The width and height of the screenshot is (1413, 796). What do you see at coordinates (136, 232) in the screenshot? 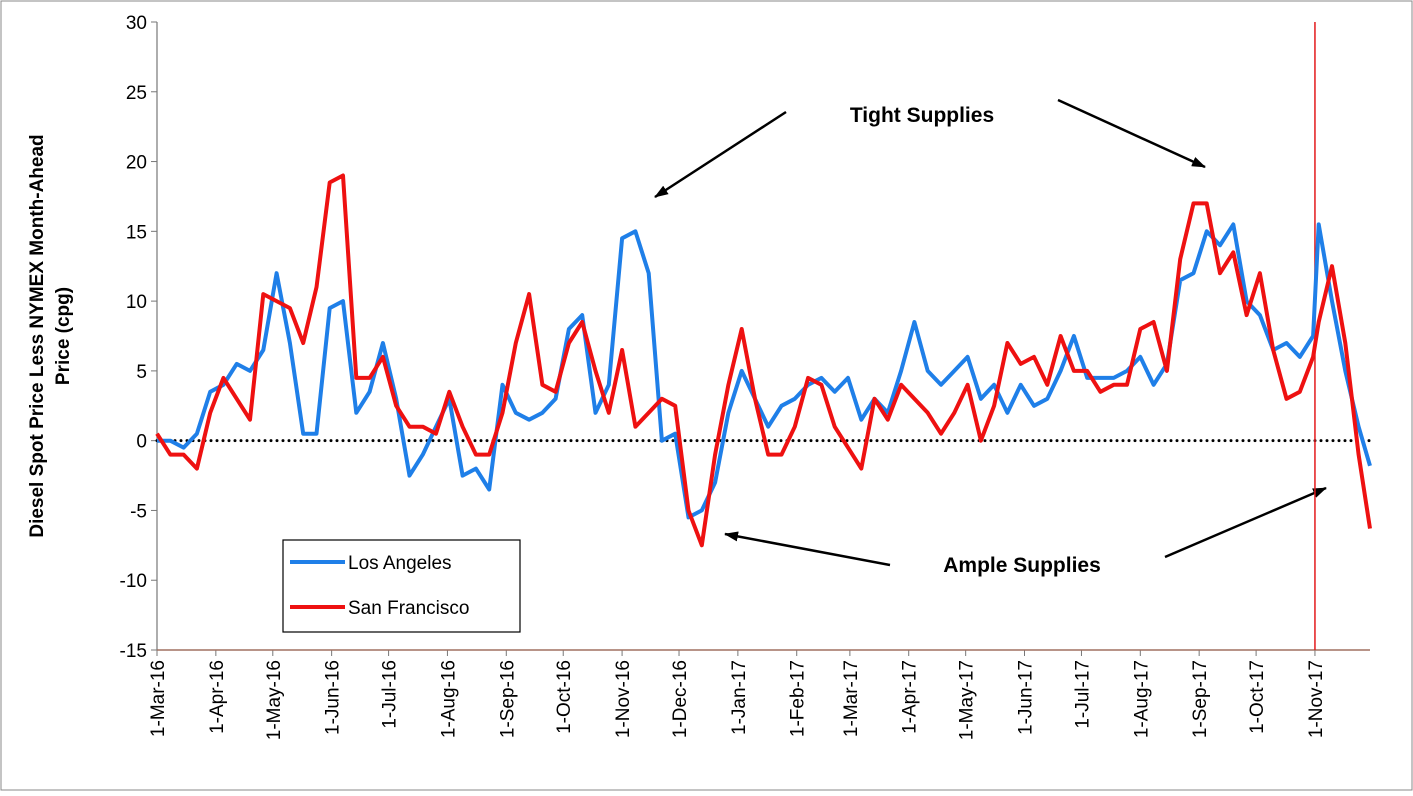
I see `y-tick-label: 15` at bounding box center [136, 232].